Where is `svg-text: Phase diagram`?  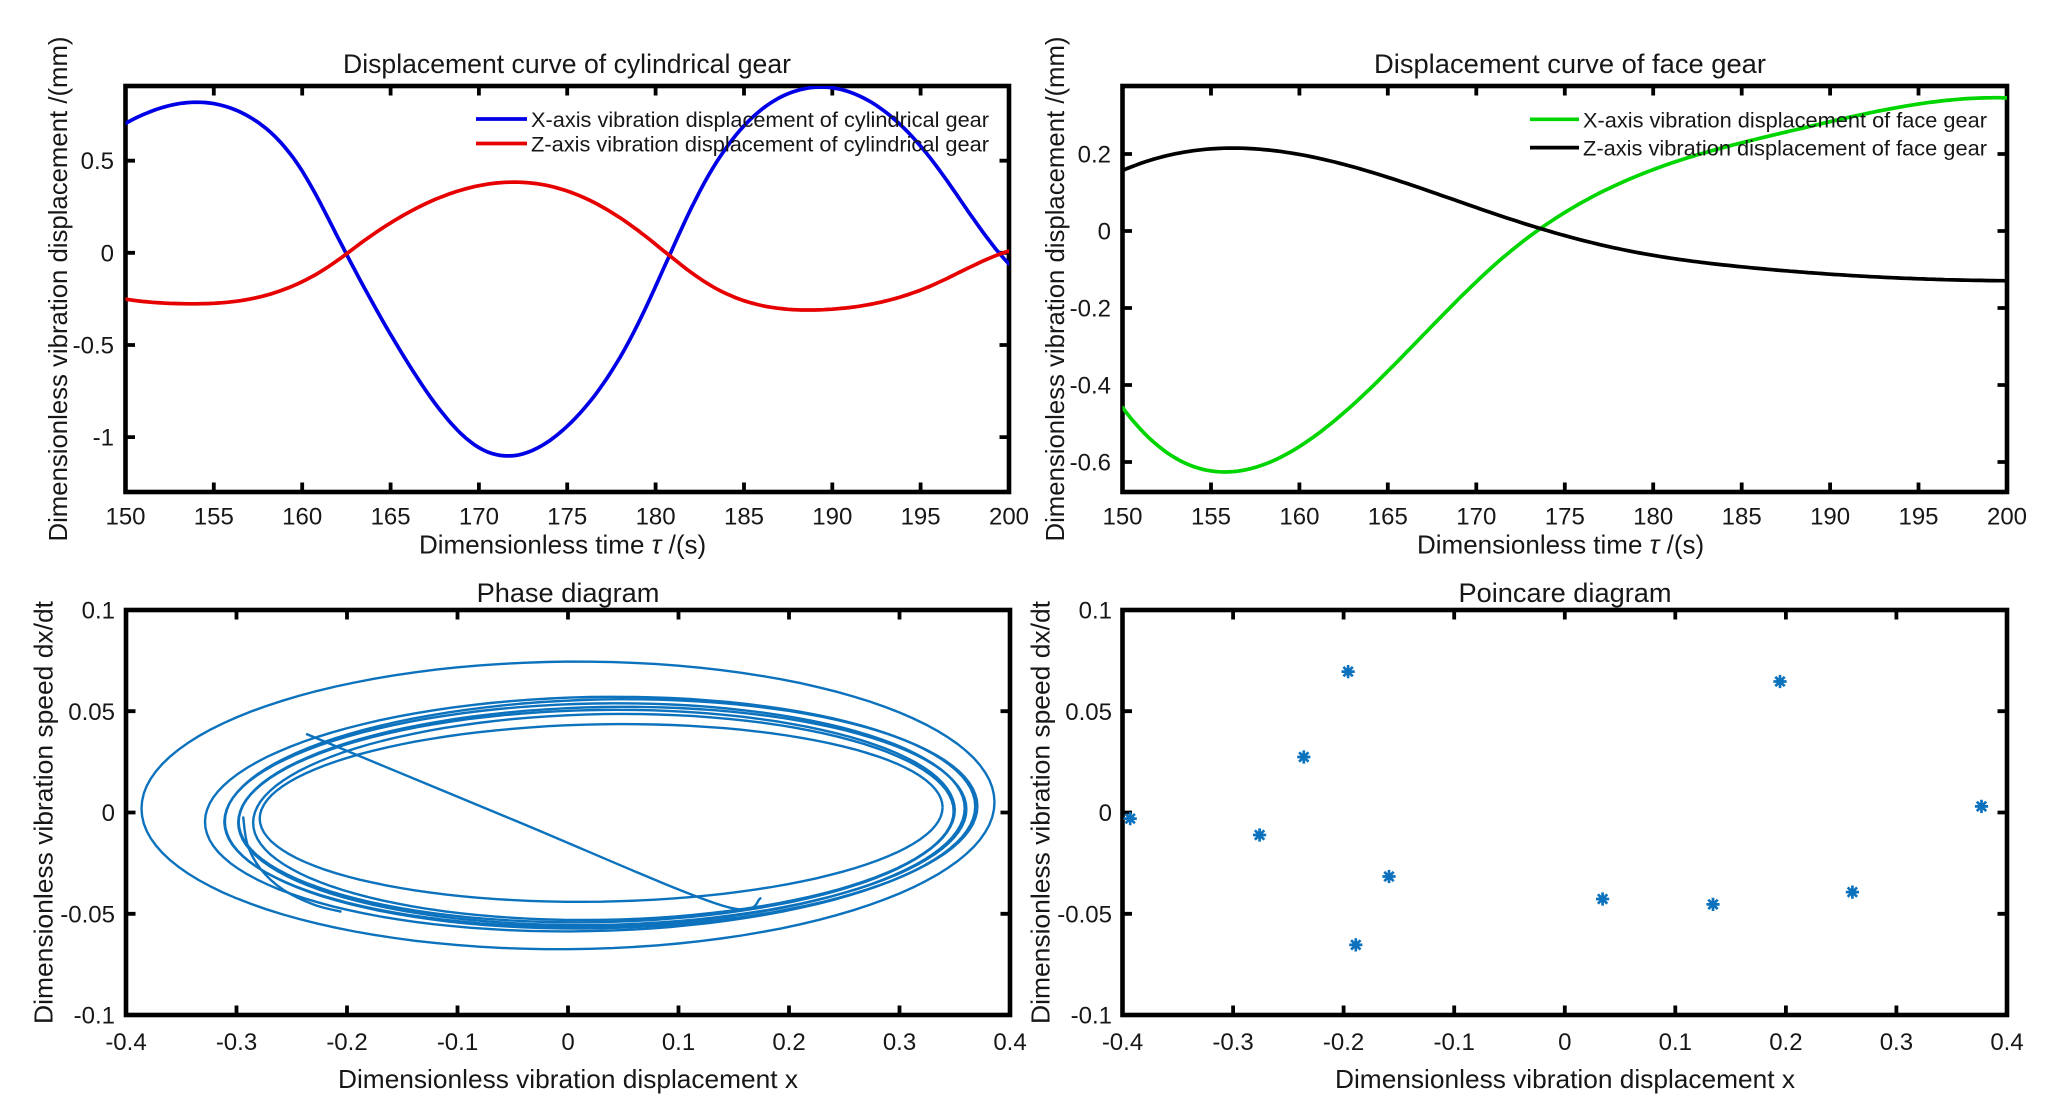 svg-text: Phase diagram is located at coordinates (568, 592).